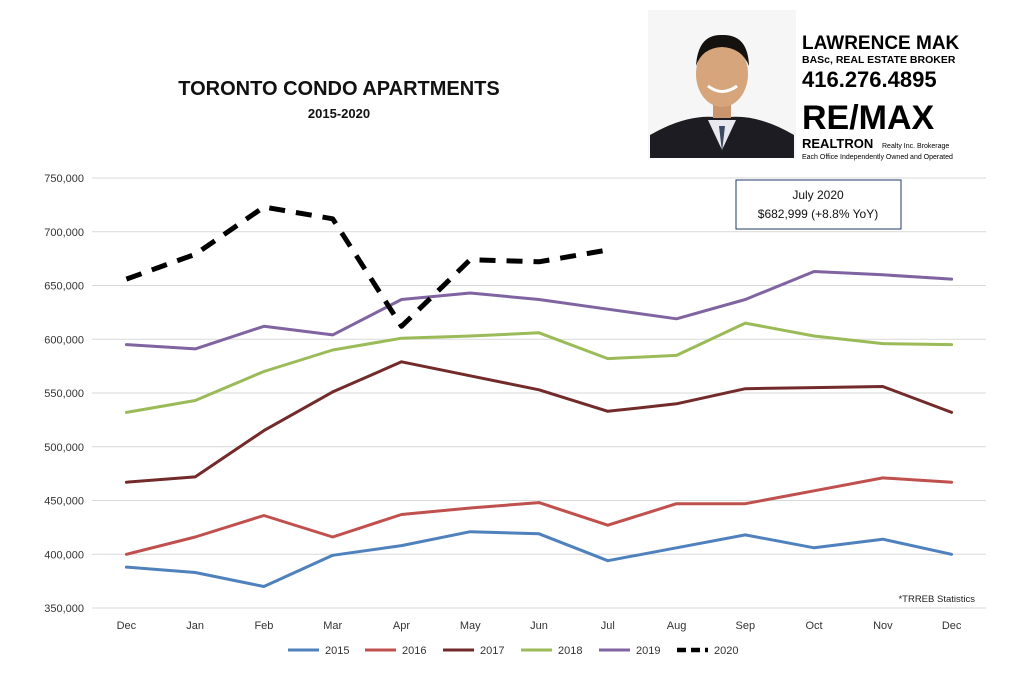  I want to click on x-tick-label: Jun, so click(539, 626).